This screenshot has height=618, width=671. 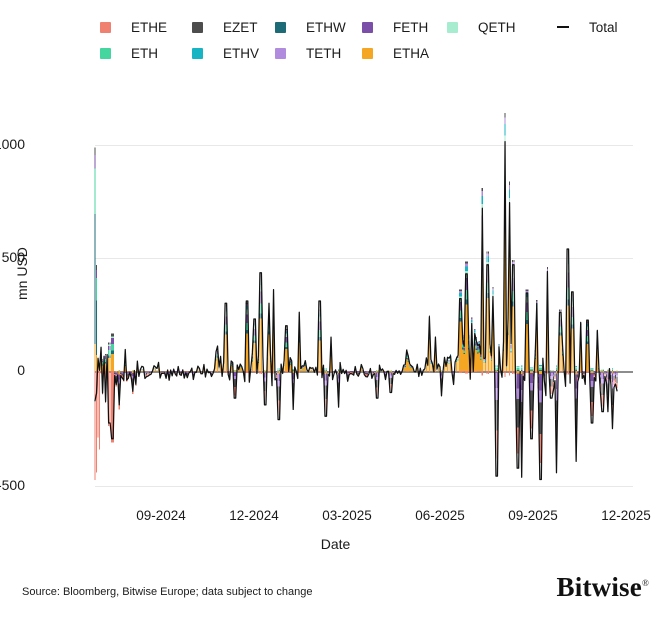 What do you see at coordinates (411, 53) in the screenshot?
I see `legend-label-etha: ETHA` at bounding box center [411, 53].